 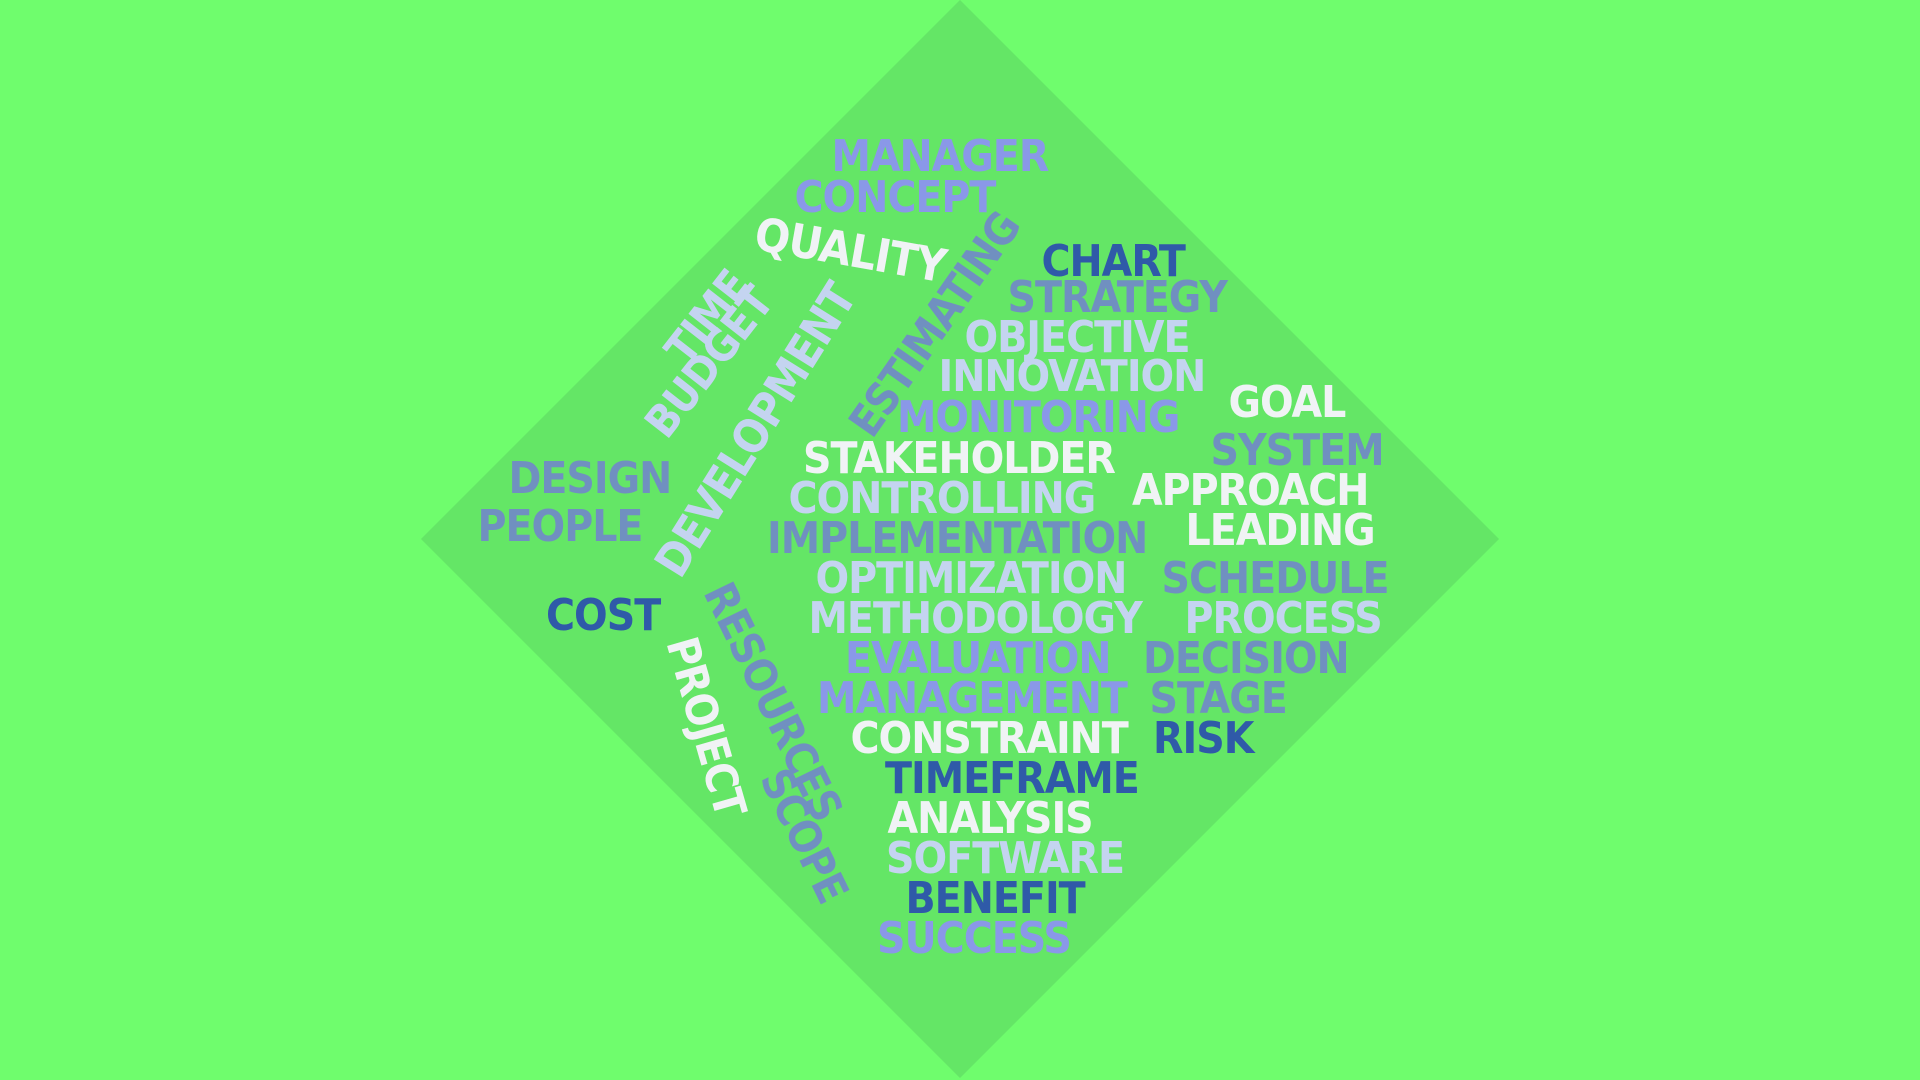 I want to click on word-schedule: SCHEDULE, so click(x=1275, y=578).